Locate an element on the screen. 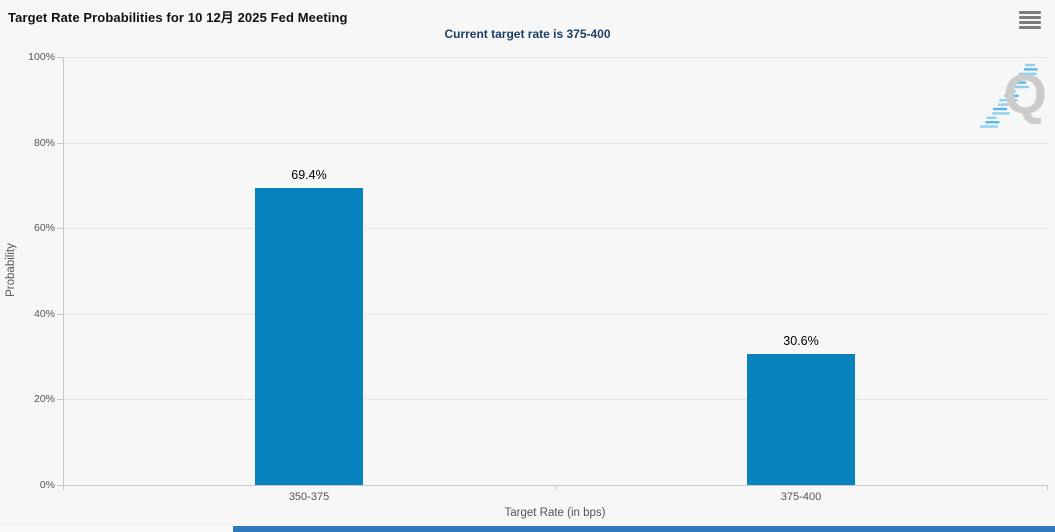 Image resolution: width=1055 pixels, height=532 pixels. horizontal-scrollbar-thumb is located at coordinates (644, 529).